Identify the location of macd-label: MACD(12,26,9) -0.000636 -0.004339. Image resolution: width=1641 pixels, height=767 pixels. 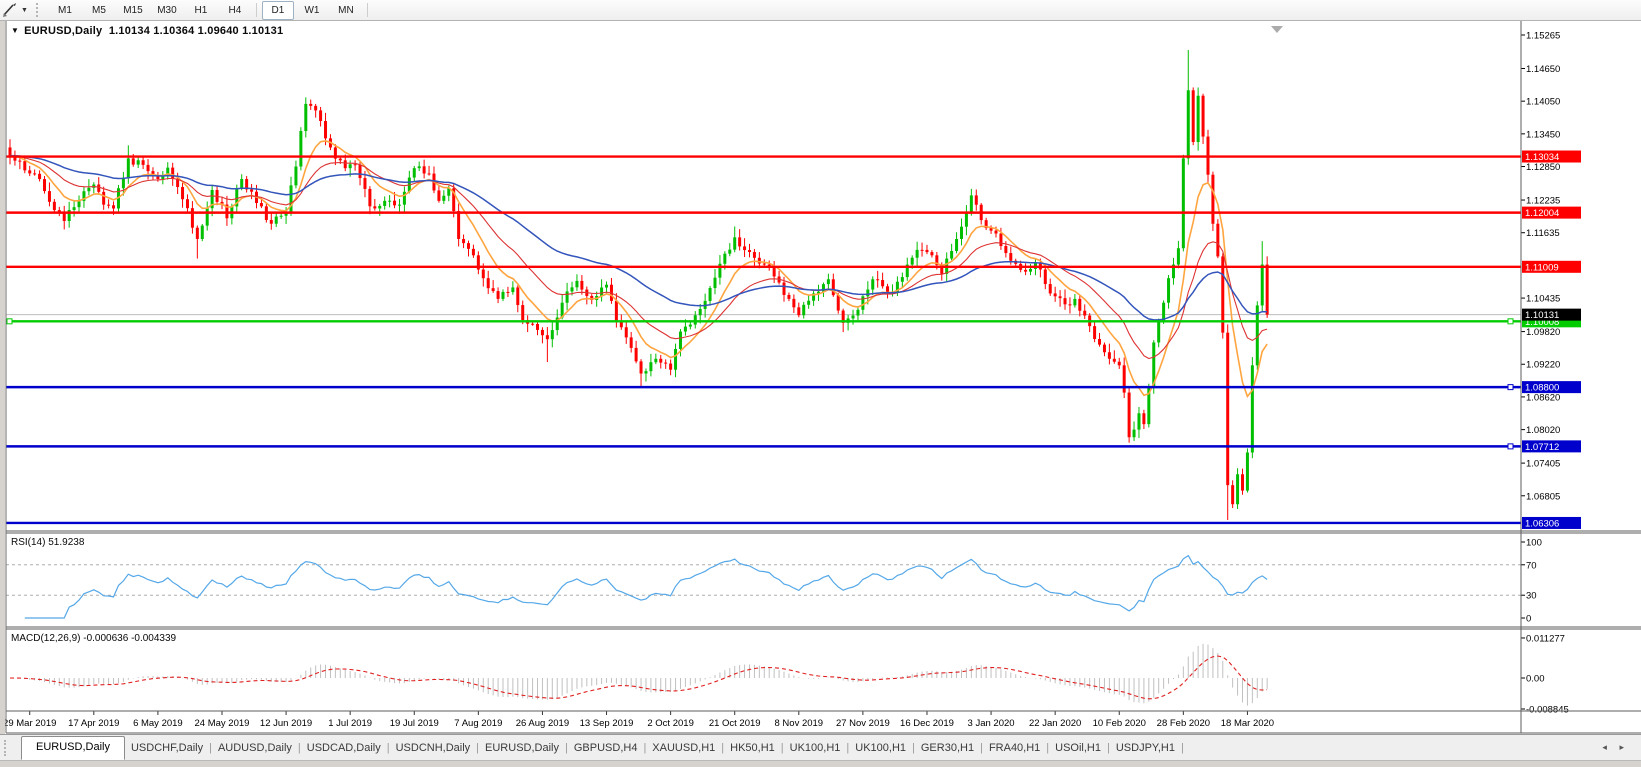
(94, 638).